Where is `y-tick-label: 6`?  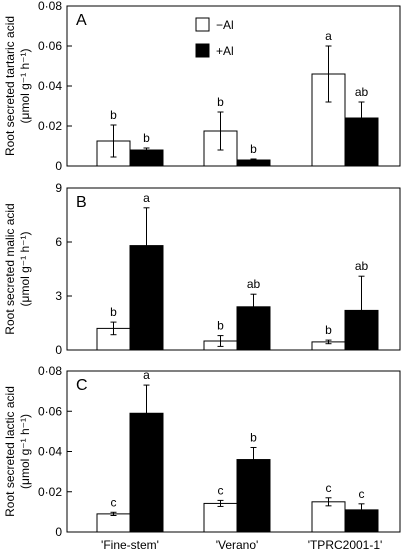 y-tick-label: 6 is located at coordinates (58, 242).